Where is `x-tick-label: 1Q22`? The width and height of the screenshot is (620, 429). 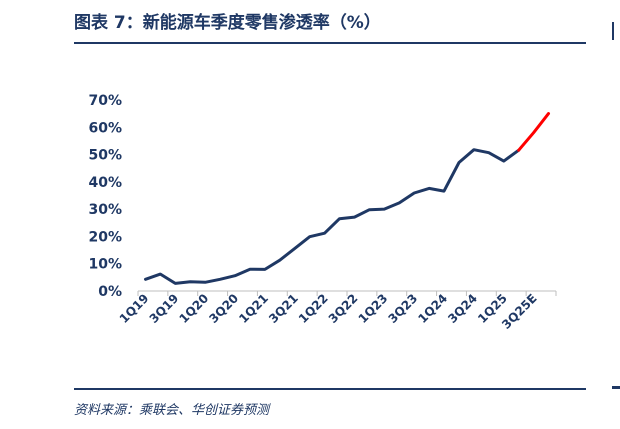 x-tick-label: 1Q22 is located at coordinates (313, 308).